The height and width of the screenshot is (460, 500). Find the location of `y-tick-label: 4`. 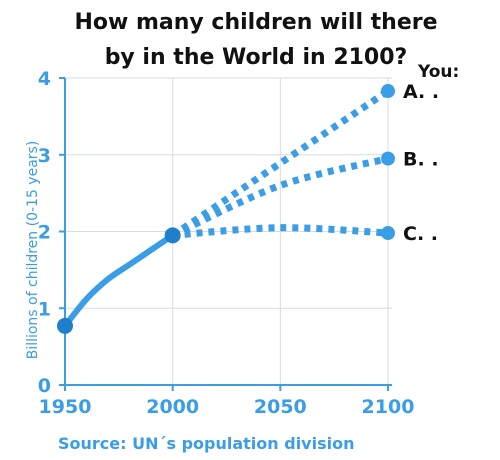

y-tick-label: 4 is located at coordinates (44, 79).